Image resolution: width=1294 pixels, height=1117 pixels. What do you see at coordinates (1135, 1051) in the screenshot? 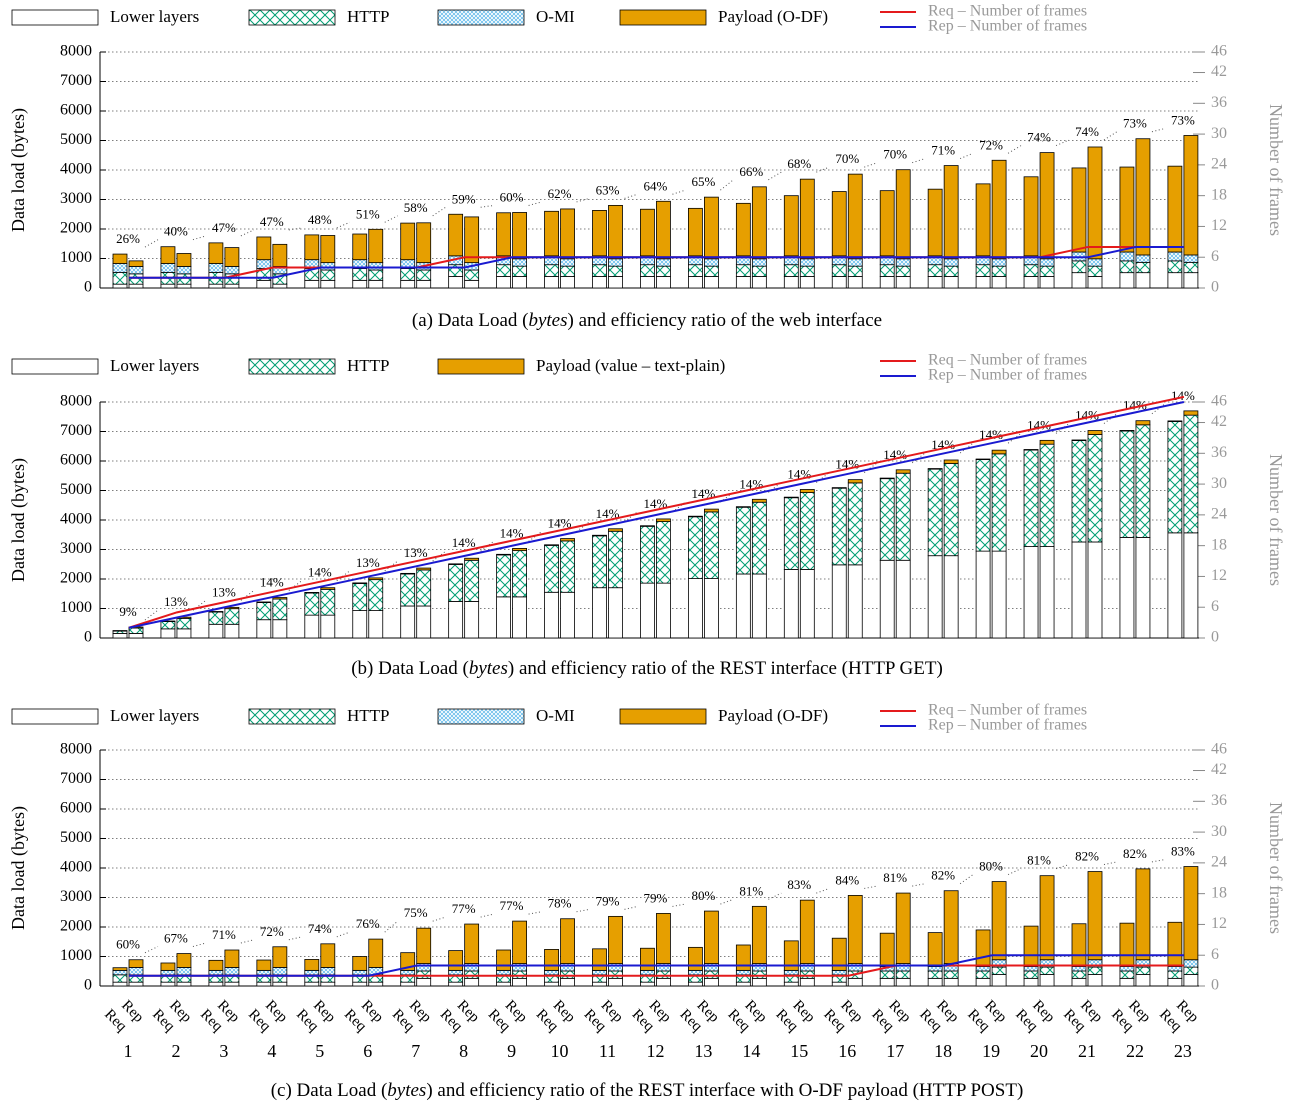
I see `x-tick-label: 22` at bounding box center [1135, 1051].